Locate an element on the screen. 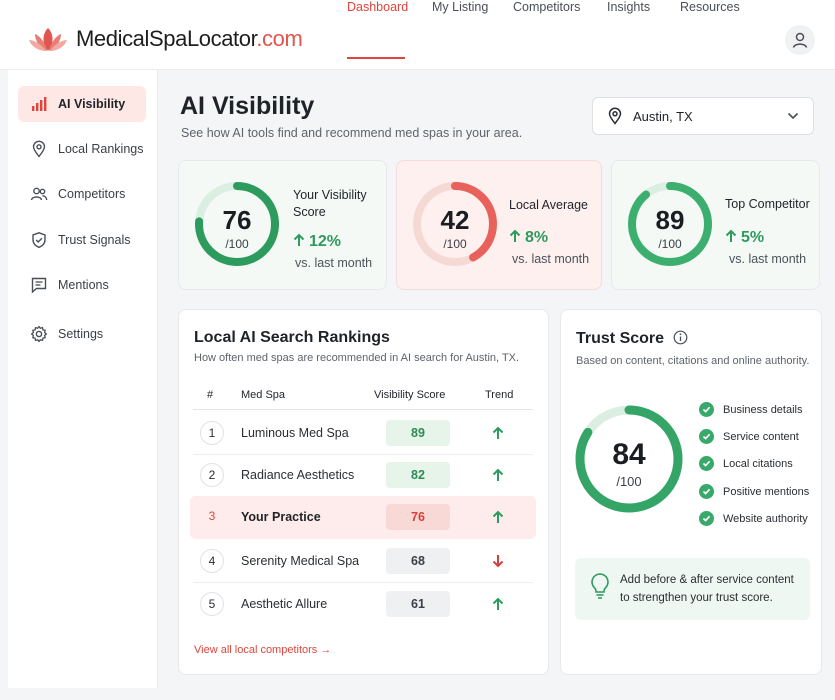 The height and width of the screenshot is (700, 835). visibility-score-max: /100 is located at coordinates (237, 244).